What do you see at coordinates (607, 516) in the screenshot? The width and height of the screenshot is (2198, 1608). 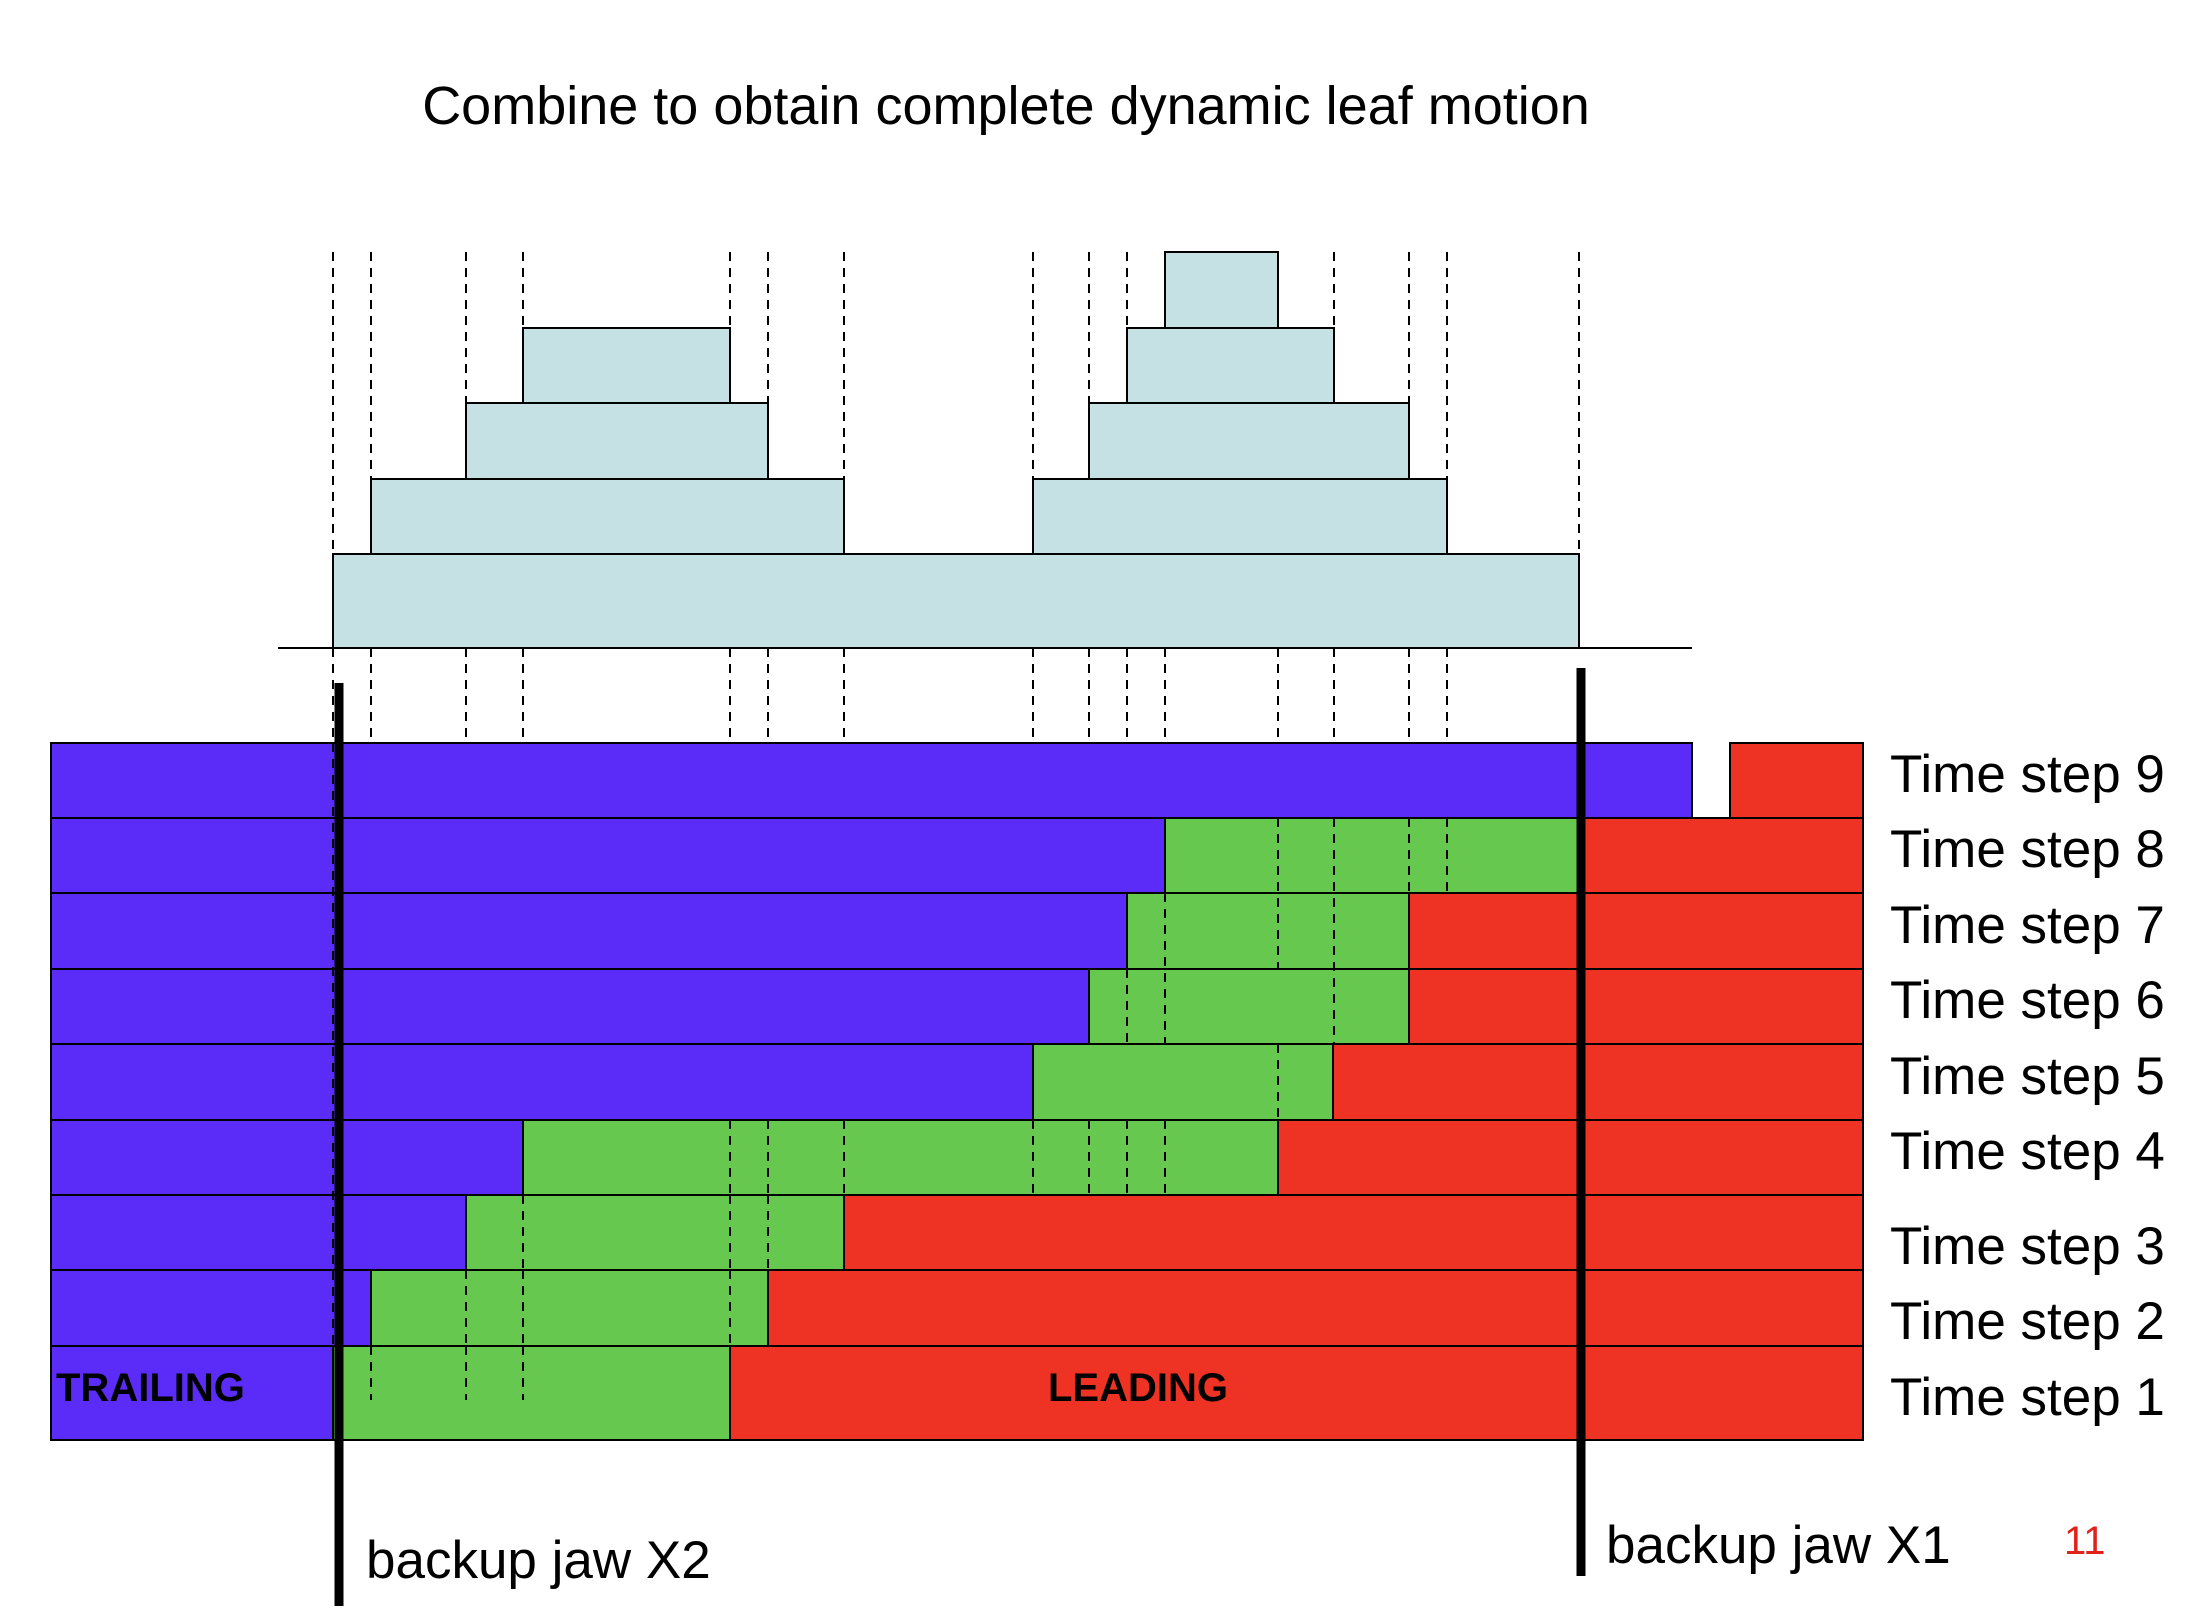 I see `profile-level-2-left` at bounding box center [607, 516].